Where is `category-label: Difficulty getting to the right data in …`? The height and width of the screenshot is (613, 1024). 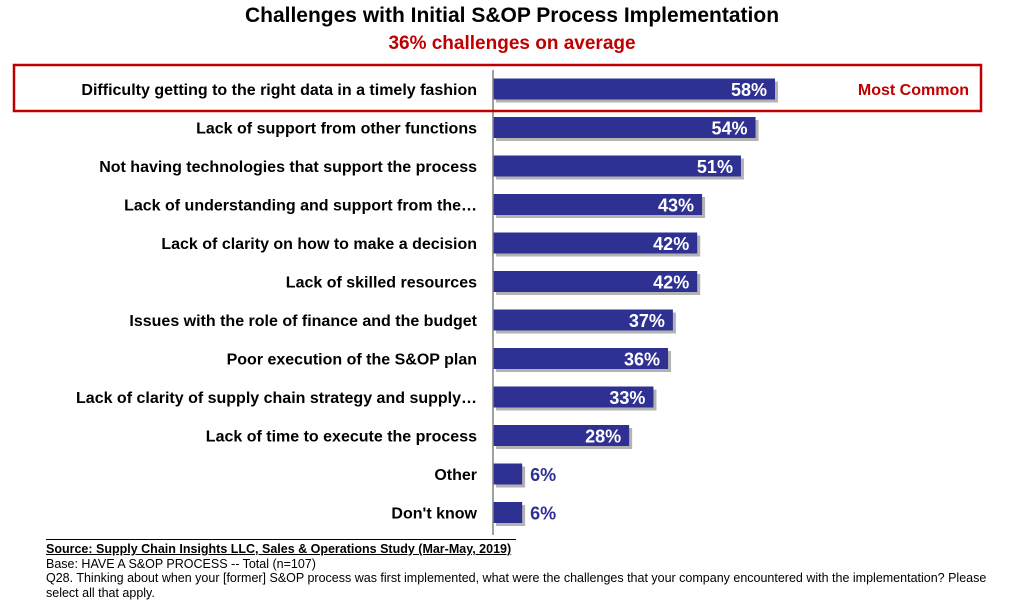 category-label: Difficulty getting to the right data in … is located at coordinates (279, 90).